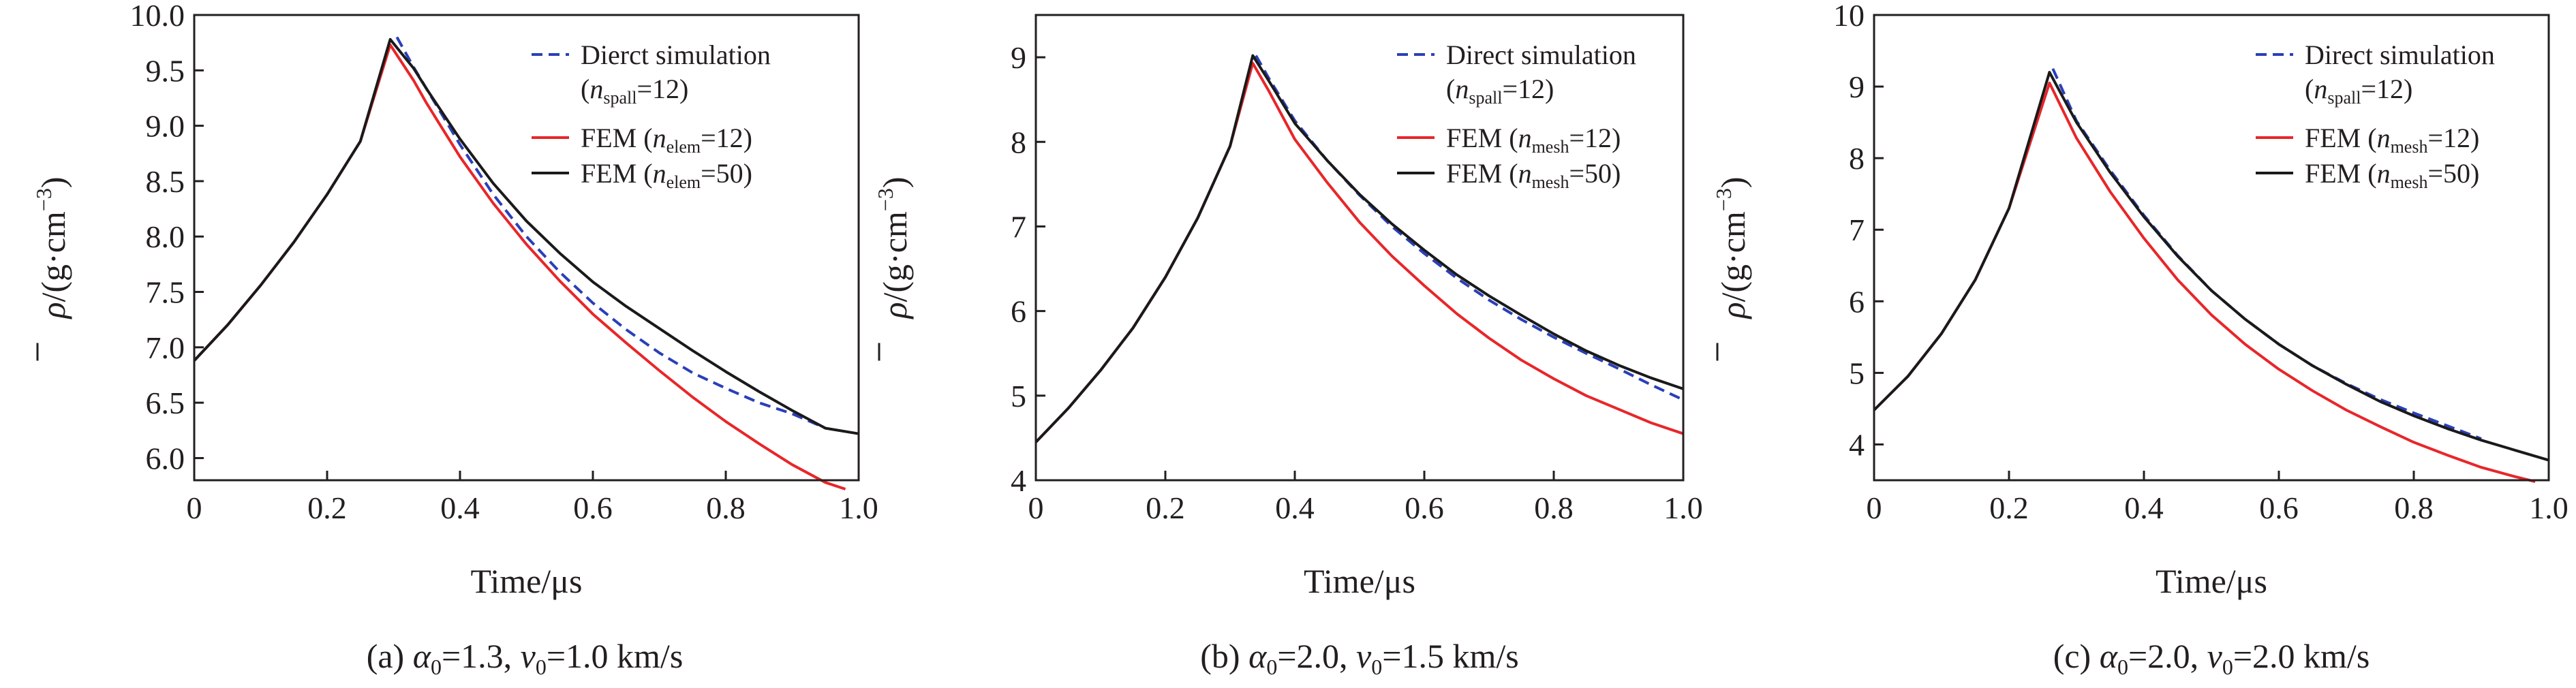  Describe the element at coordinates (165, 126) in the screenshot. I see `y-tick-label: 9.0` at that location.